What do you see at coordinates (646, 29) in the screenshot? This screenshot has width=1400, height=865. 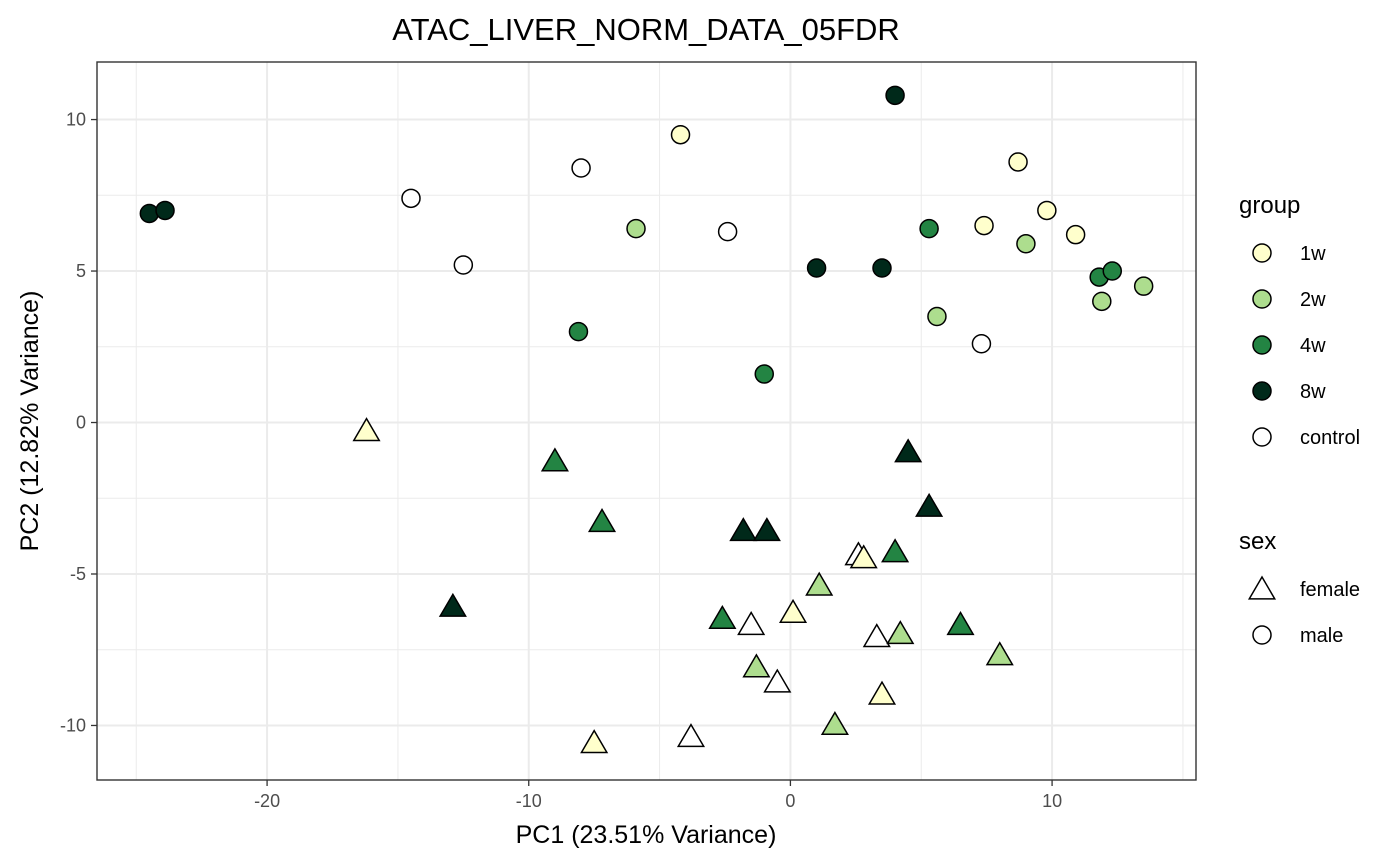 I see `chart-title: ATAC_LIVER_NORM_DATA_05FDR` at bounding box center [646, 29].